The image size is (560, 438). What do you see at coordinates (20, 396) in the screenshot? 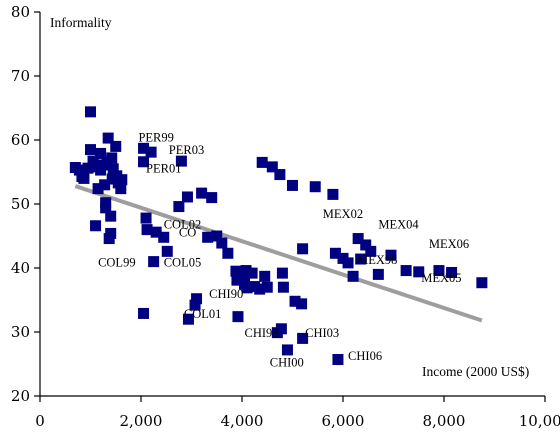
I see `y-tick-label: 20` at bounding box center [20, 396].